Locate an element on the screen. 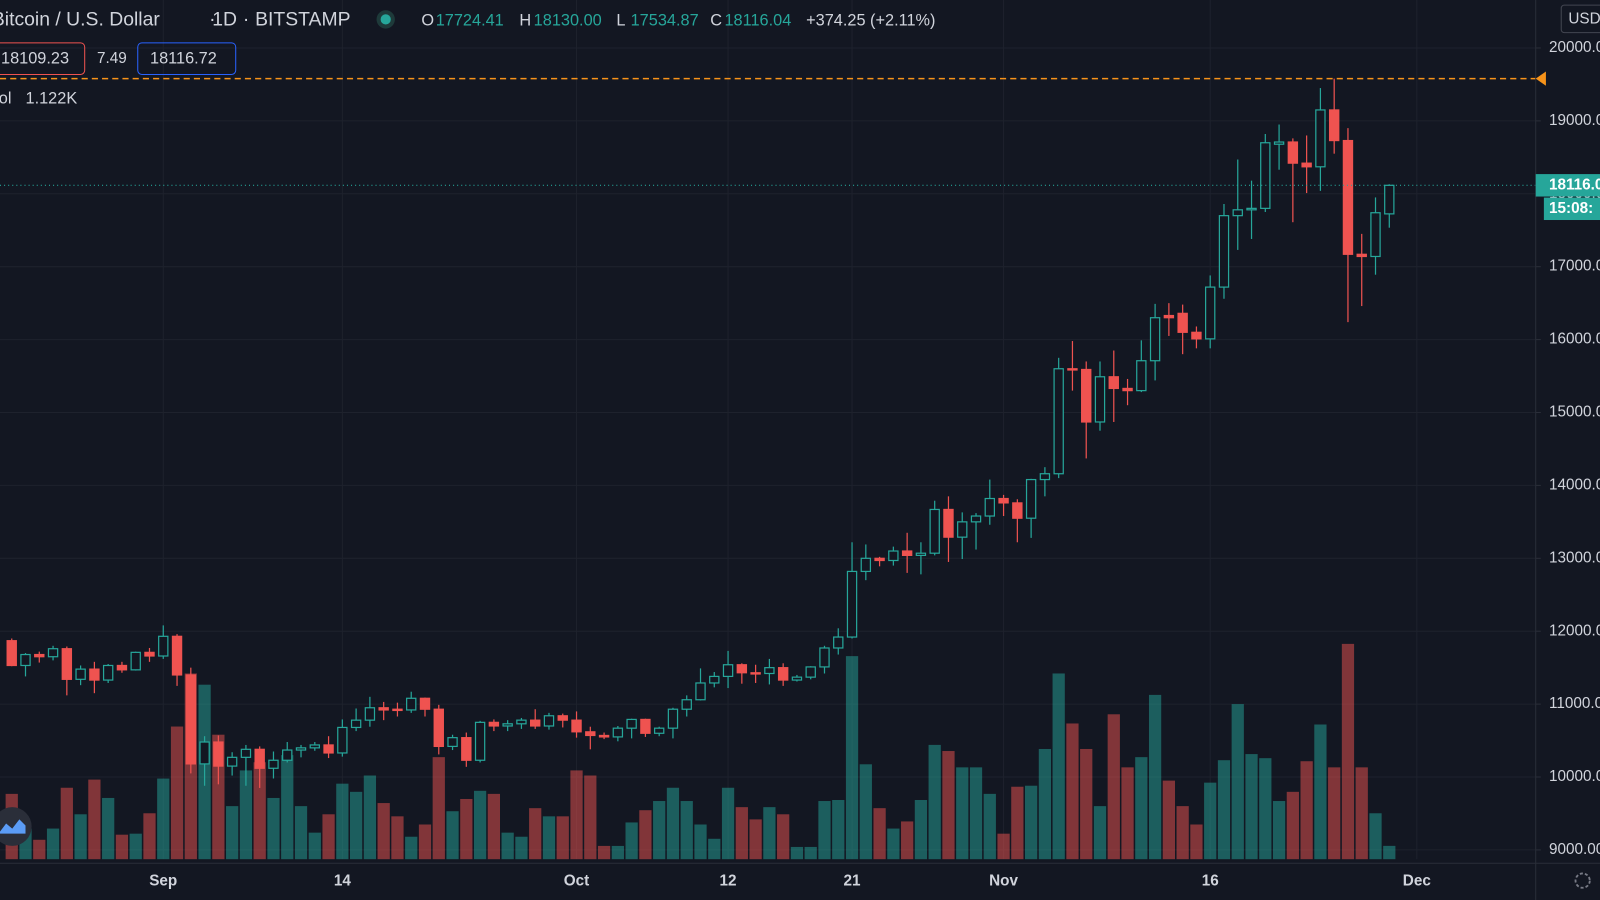 The image size is (1600, 900). currency-button is located at coordinates (1580, 19).